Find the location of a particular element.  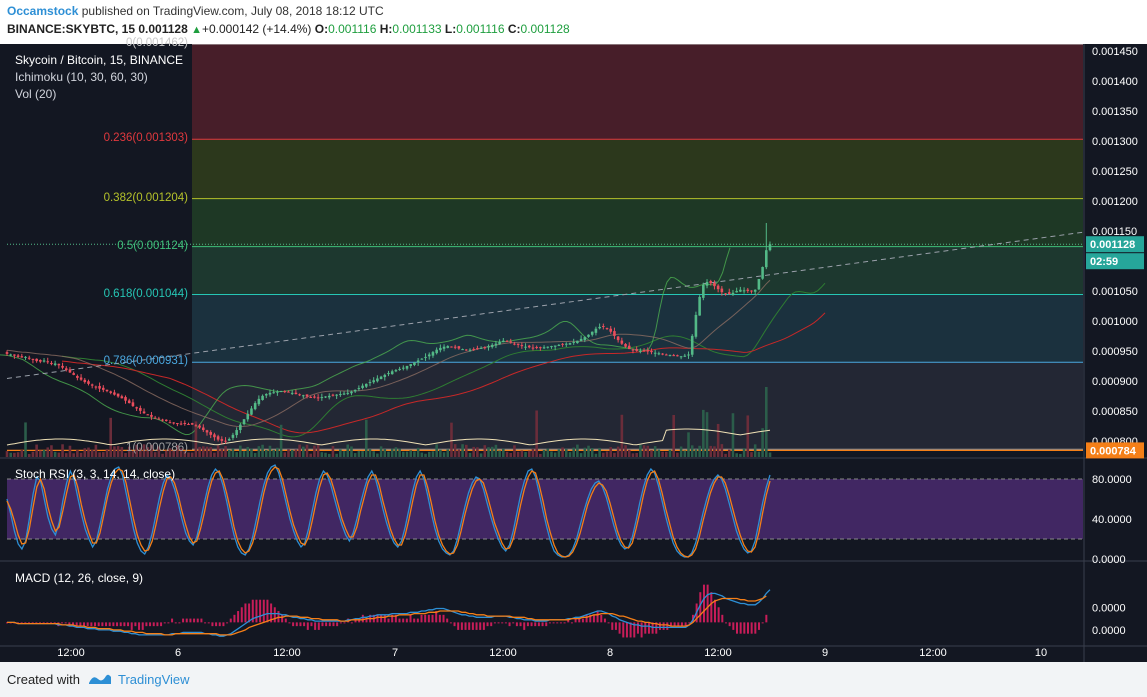

fib-level-label: 0.382(0.001204) is located at coordinates (145, 197).